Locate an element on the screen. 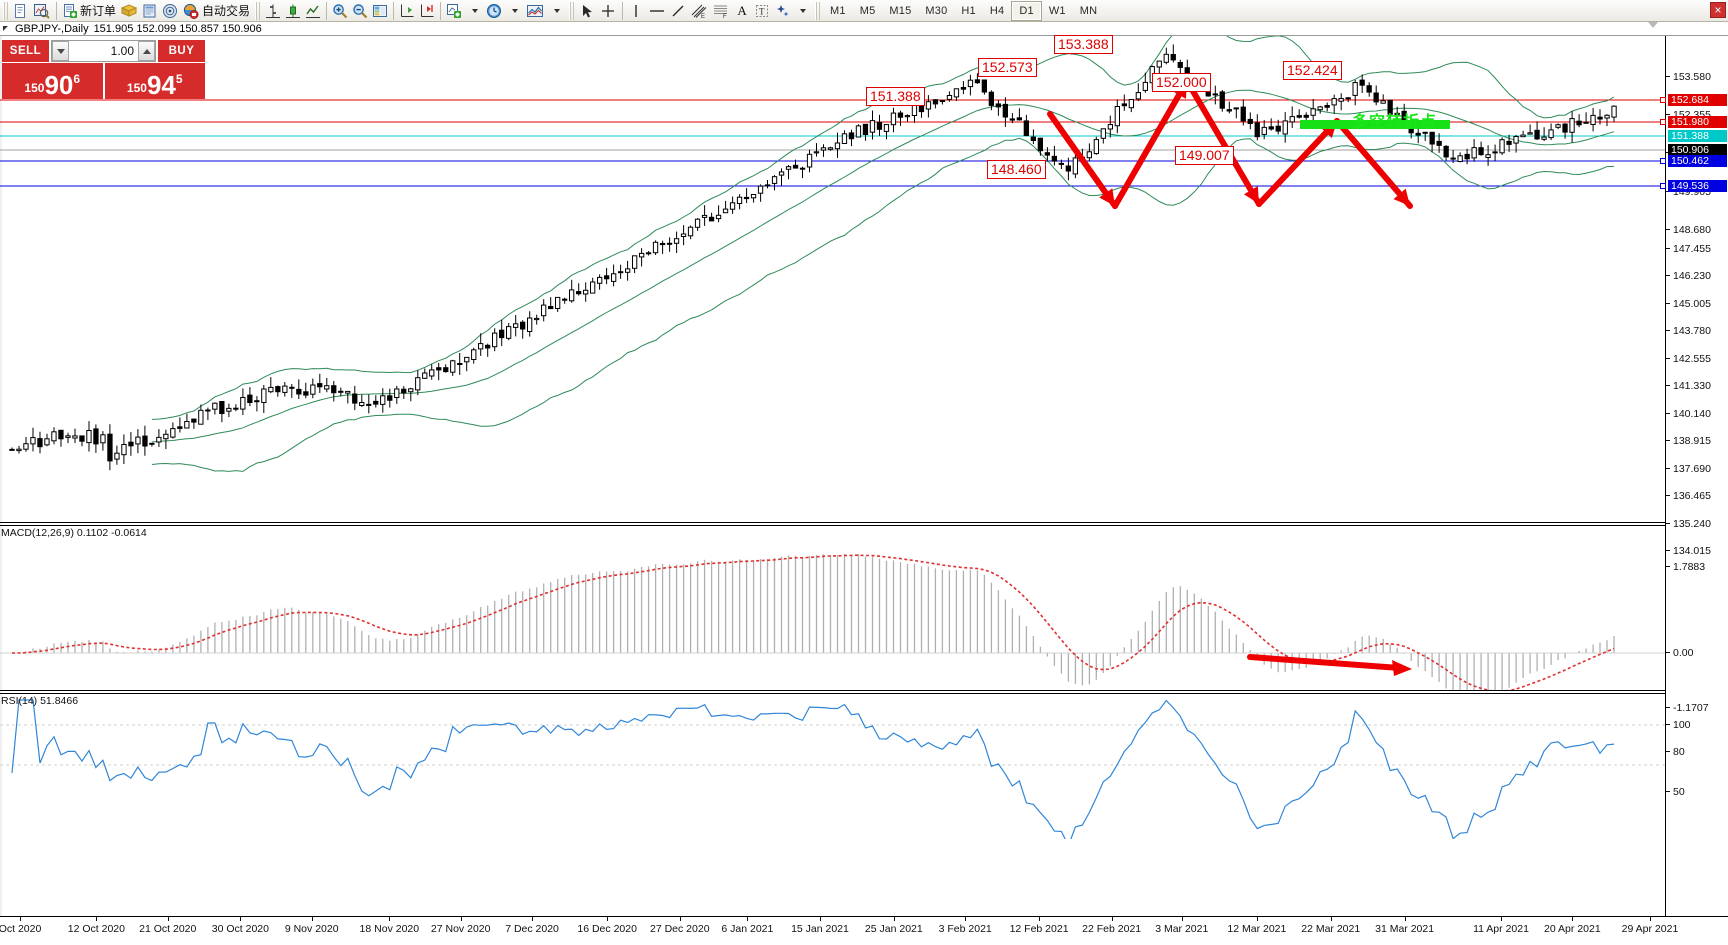 This screenshot has height=945, width=1728. price-level-badge: 149.536 is located at coordinates (1697, 186).